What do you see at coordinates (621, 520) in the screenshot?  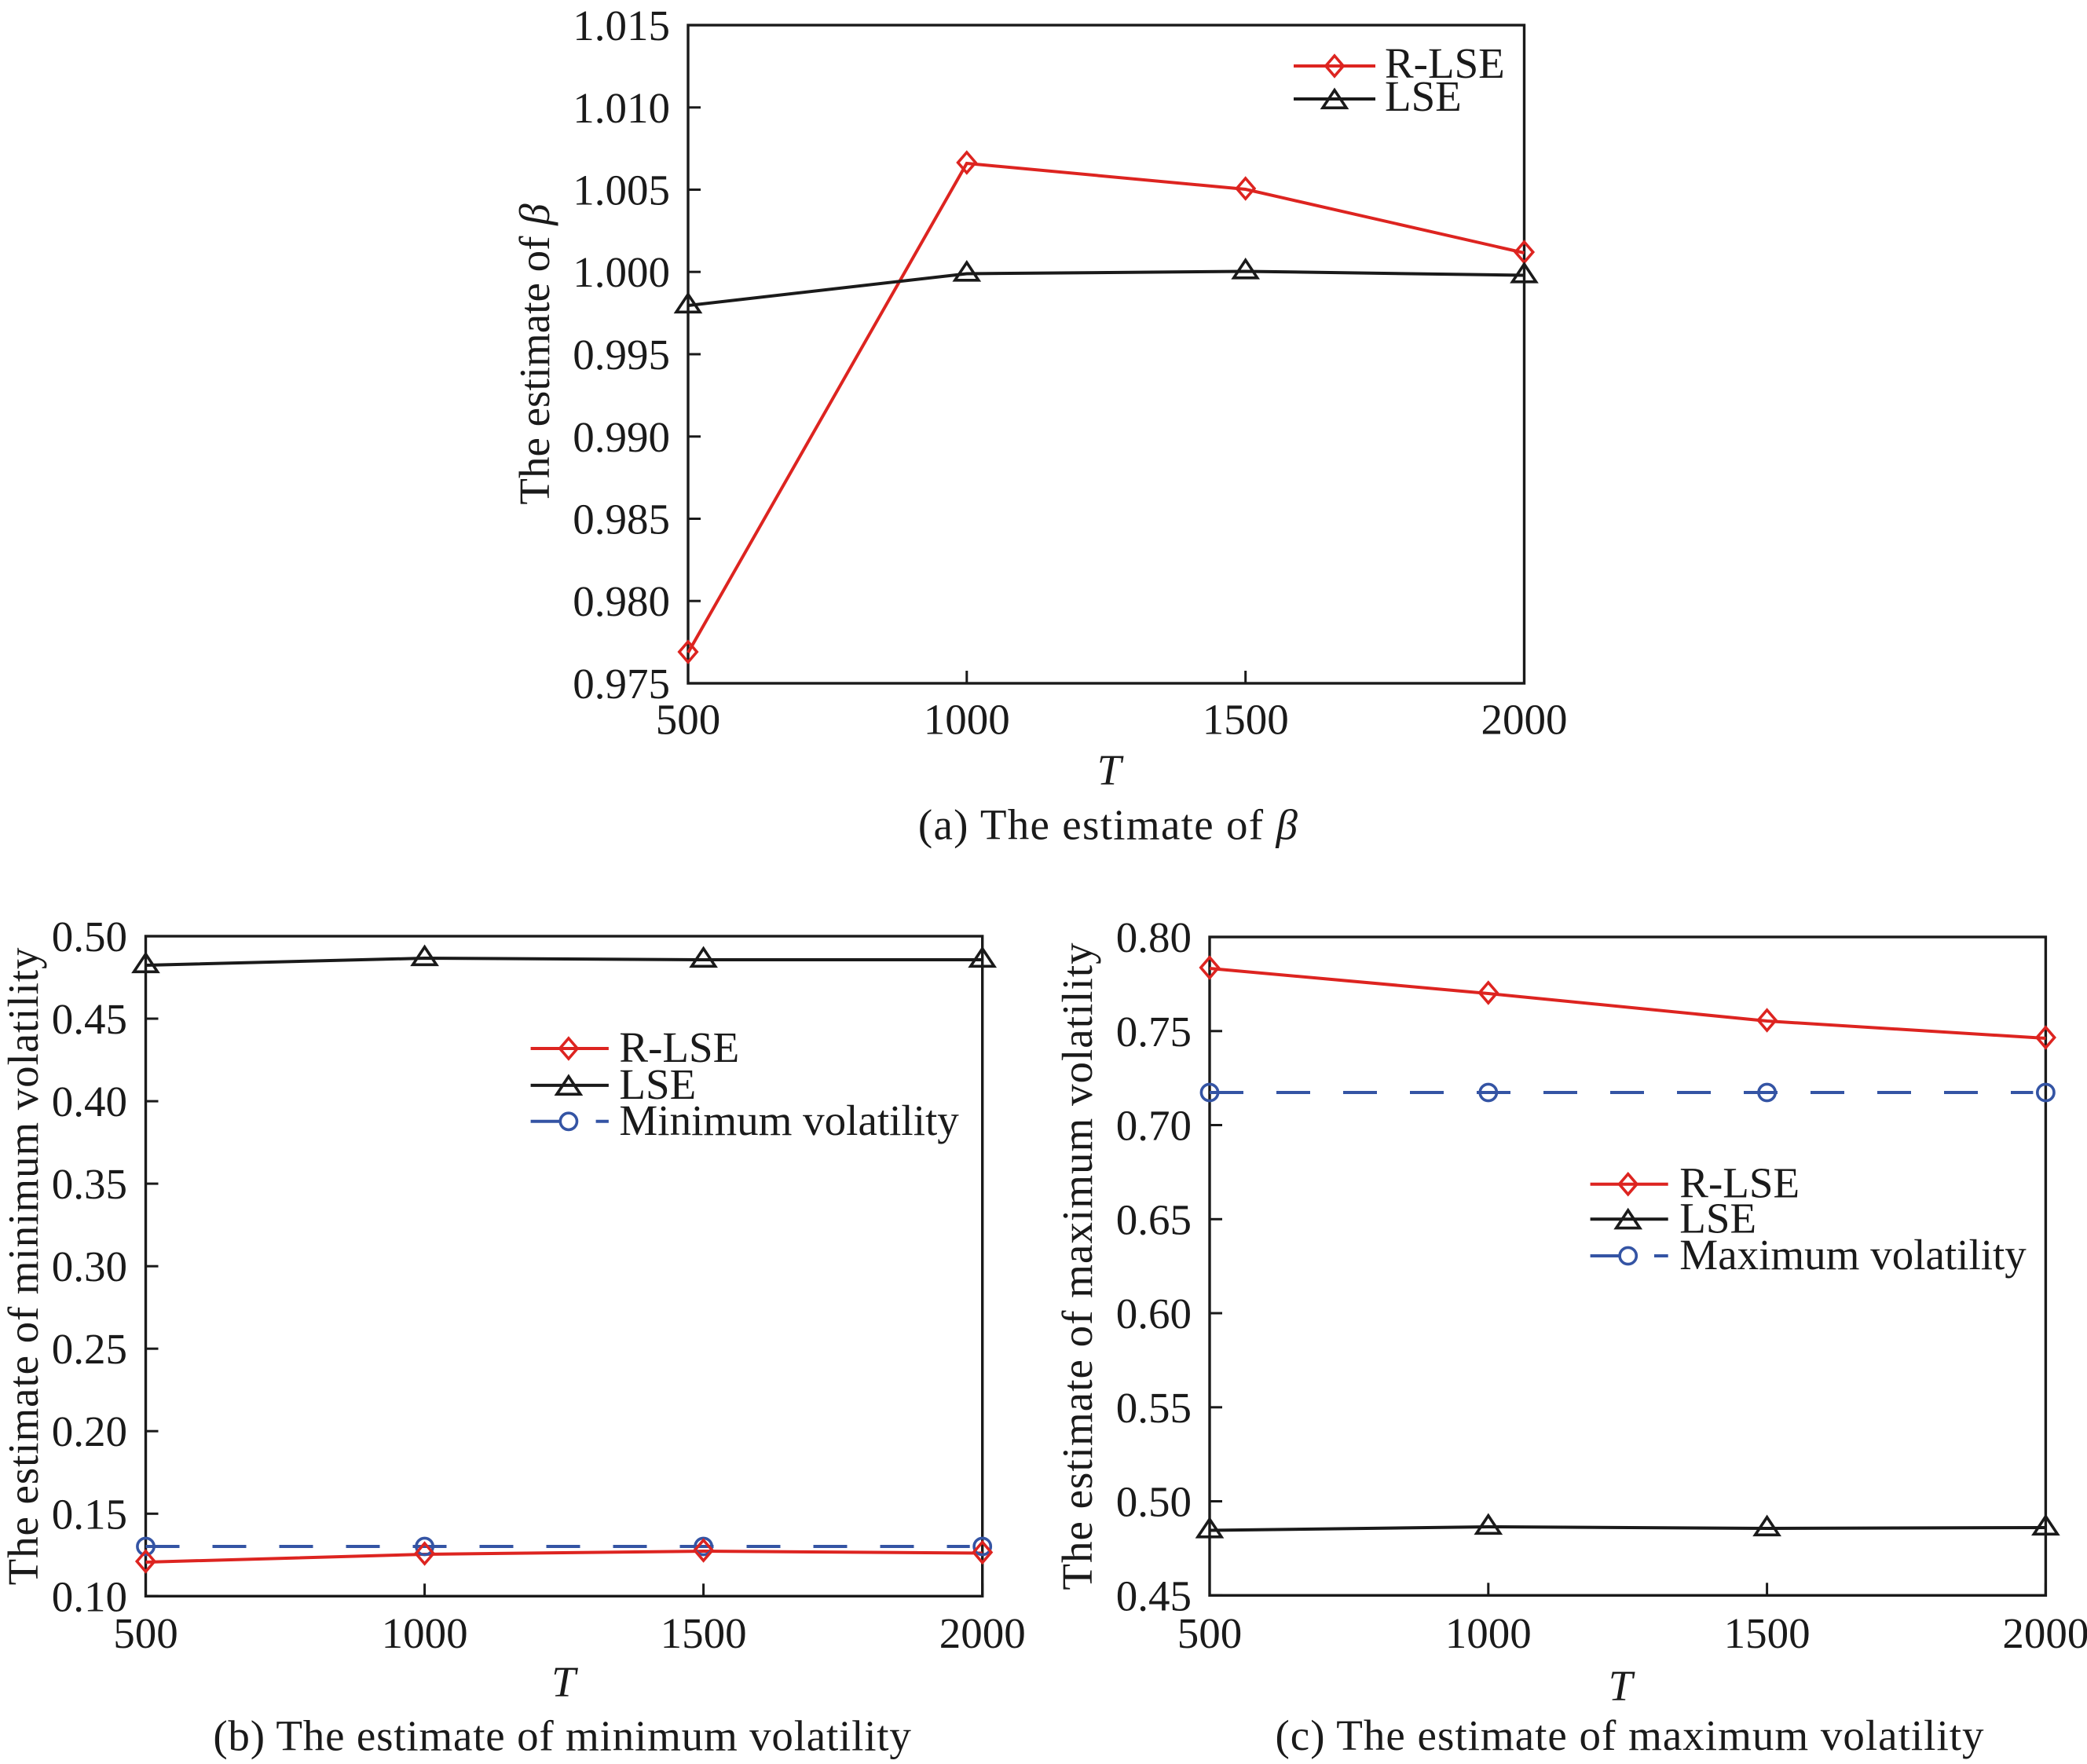 I see `svg-text: 0.985` at bounding box center [621, 520].